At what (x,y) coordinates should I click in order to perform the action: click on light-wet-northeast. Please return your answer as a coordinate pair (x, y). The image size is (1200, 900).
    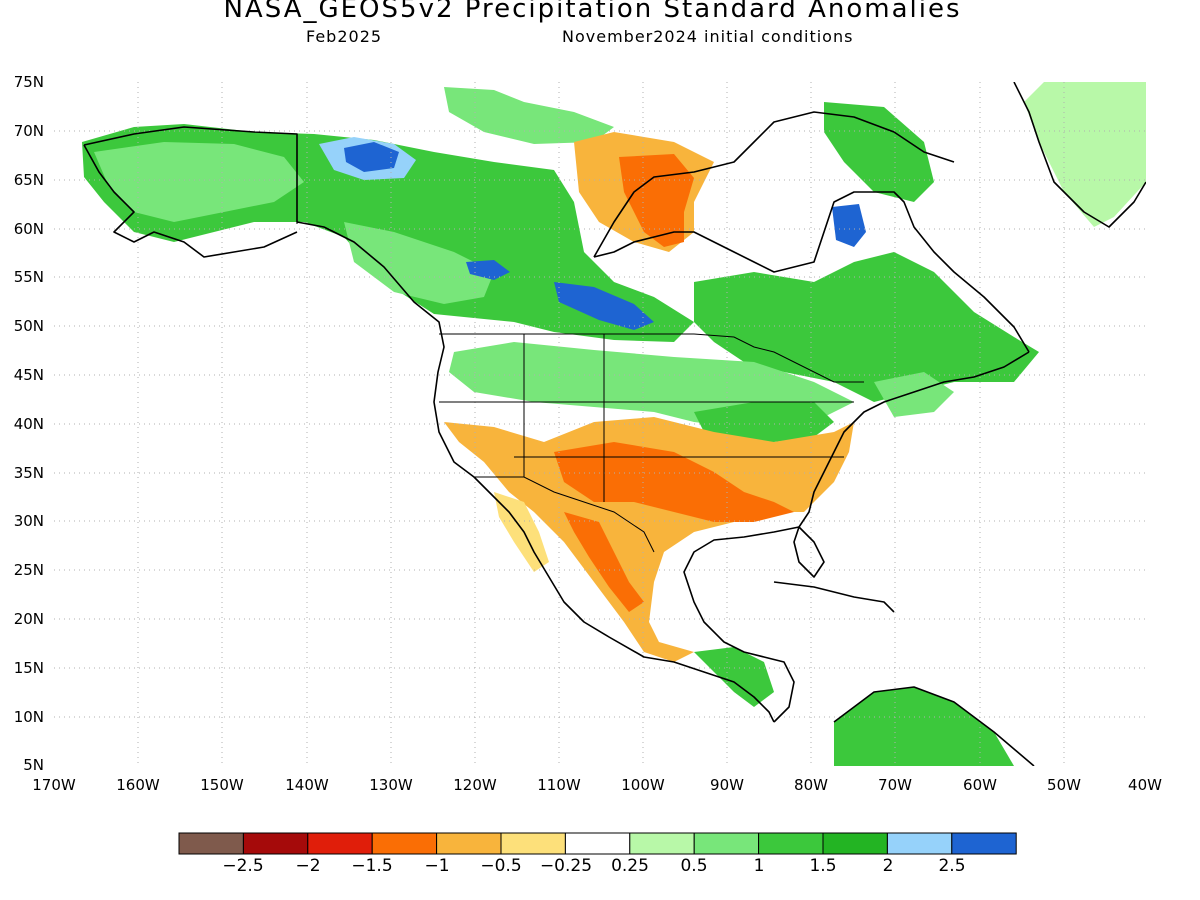
    Looking at the image, I should click on (914, 394).